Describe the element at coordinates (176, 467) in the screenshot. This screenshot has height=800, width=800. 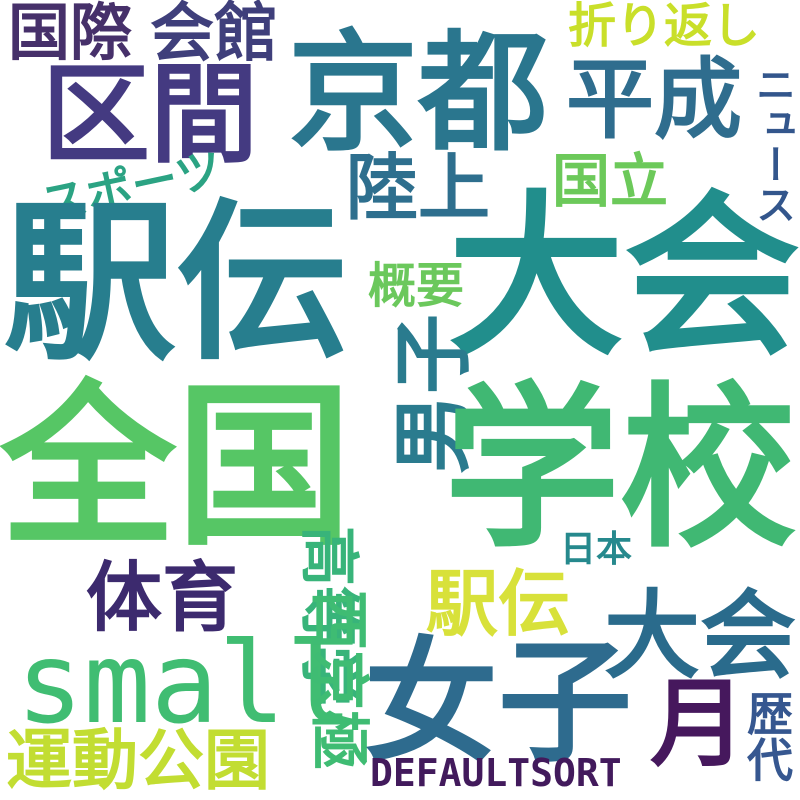
I see `word-zenkoku: 全国` at that location.